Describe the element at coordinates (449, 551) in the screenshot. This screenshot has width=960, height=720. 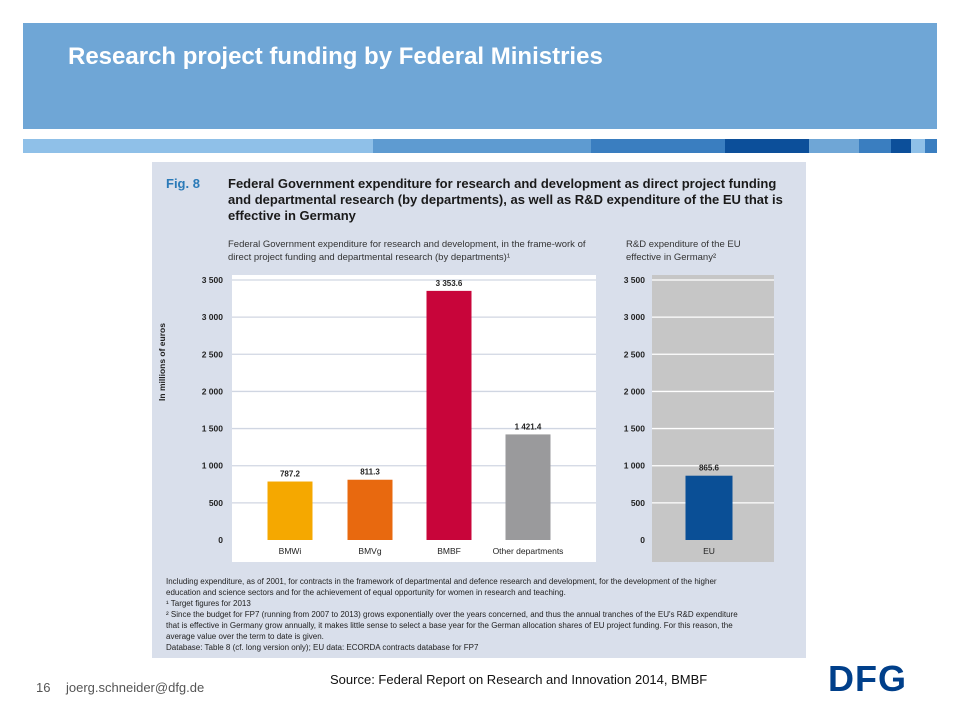
I see `category-label: BMBF` at that location.